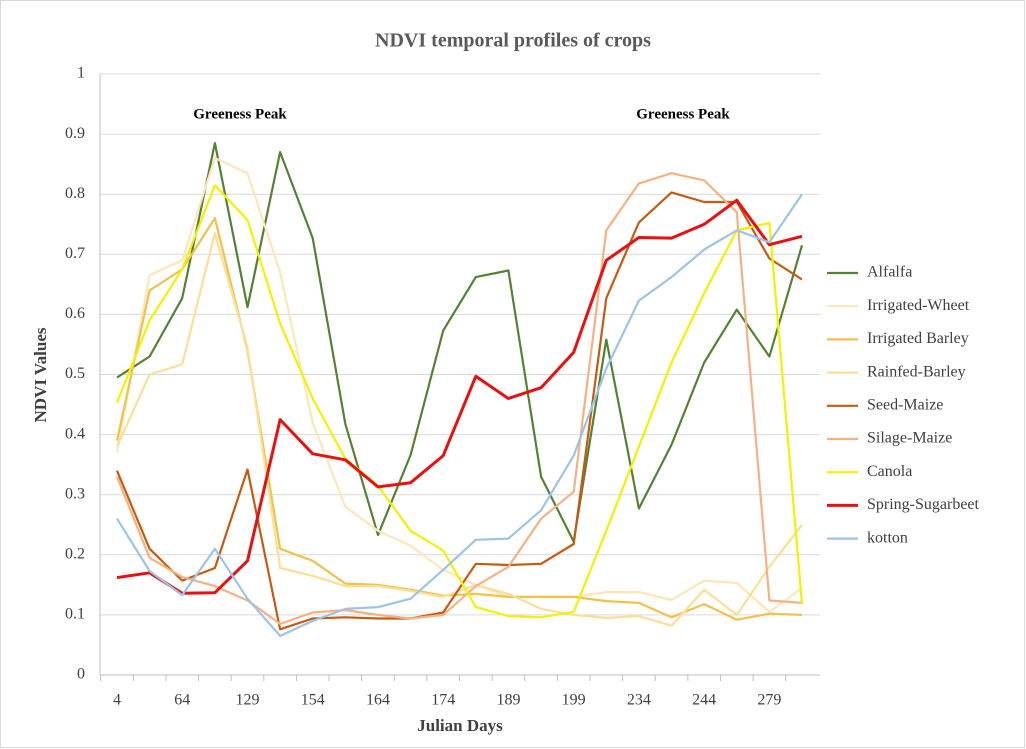 The image size is (1026, 749). Describe the element at coordinates (905, 404) in the screenshot. I see `legend-label: Seed-Maize` at that location.